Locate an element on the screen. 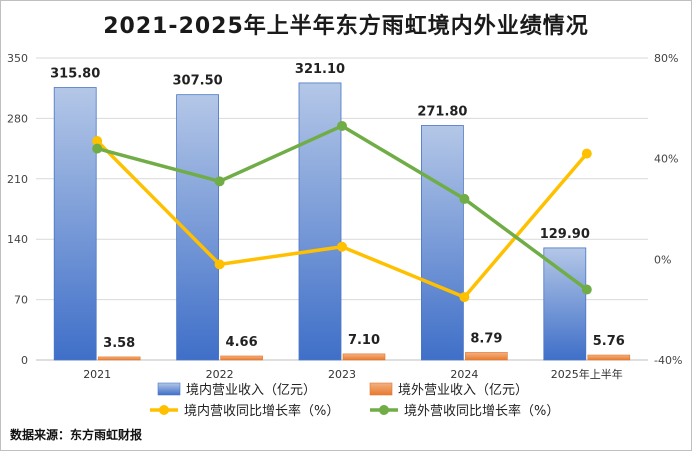 The width and height of the screenshot is (692, 451). foreign-revenue-label: 3.58 is located at coordinates (119, 343).